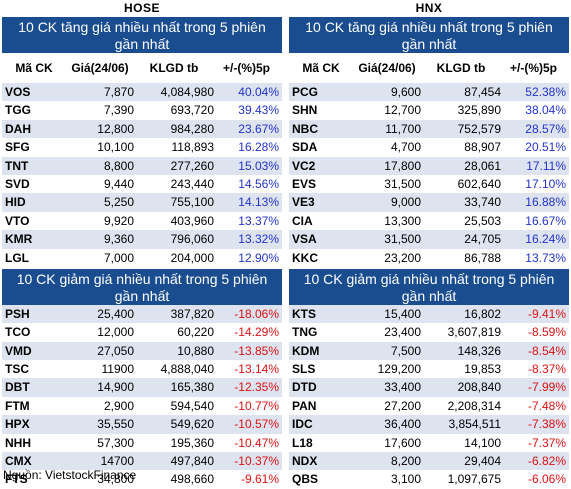  Describe the element at coordinates (118, 202) in the screenshot. I see `price-cell: 5,250` at that location.